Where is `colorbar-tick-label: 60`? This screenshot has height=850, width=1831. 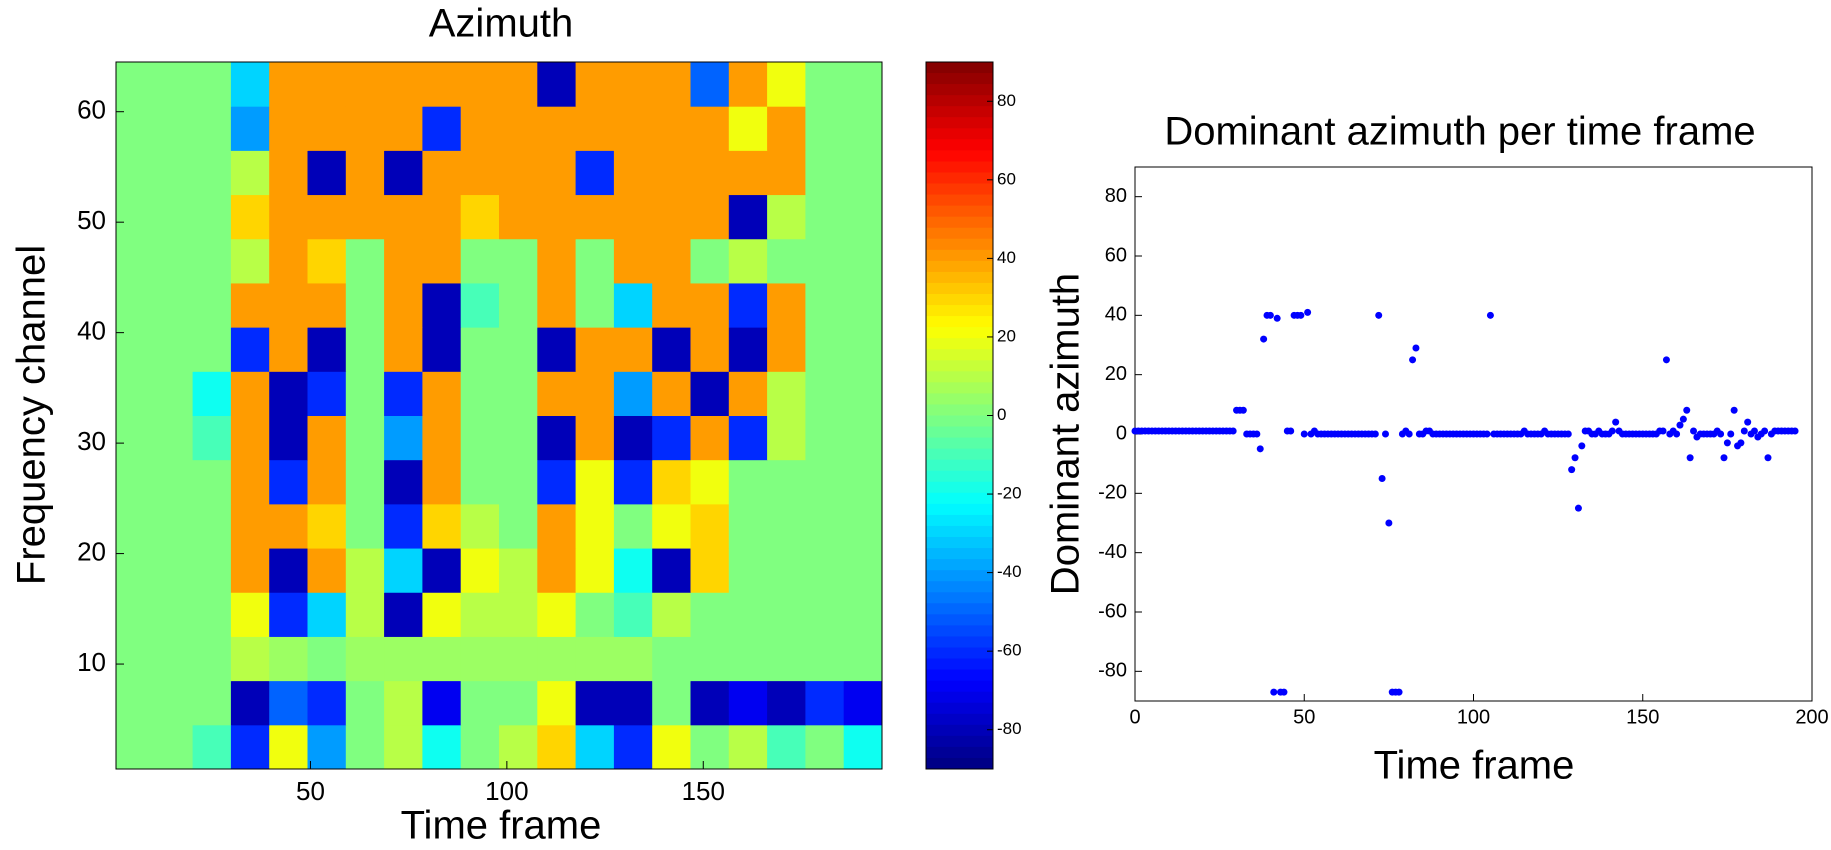 colorbar-tick-label: 60 is located at coordinates (1006, 178).